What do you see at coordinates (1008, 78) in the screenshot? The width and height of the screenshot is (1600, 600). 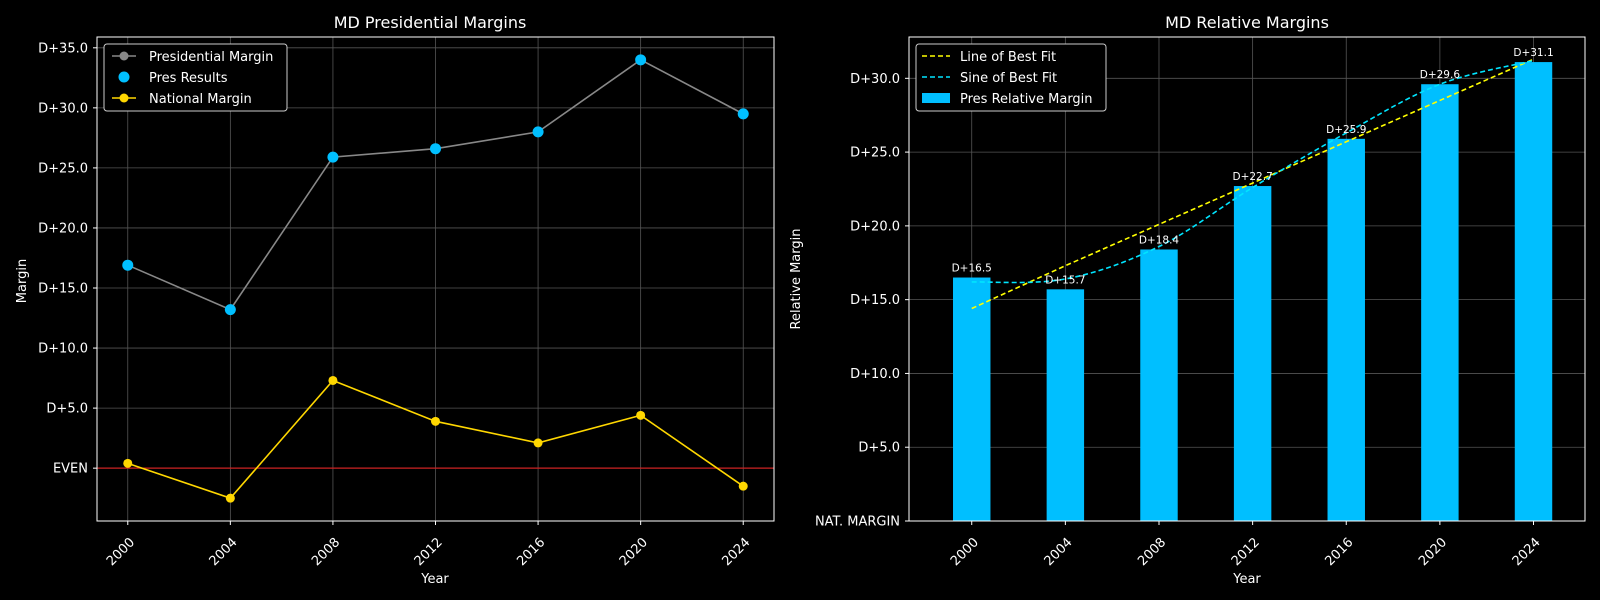 I see `legend-label-sine-of-best-fit: Sine of Best Fit` at bounding box center [1008, 78].